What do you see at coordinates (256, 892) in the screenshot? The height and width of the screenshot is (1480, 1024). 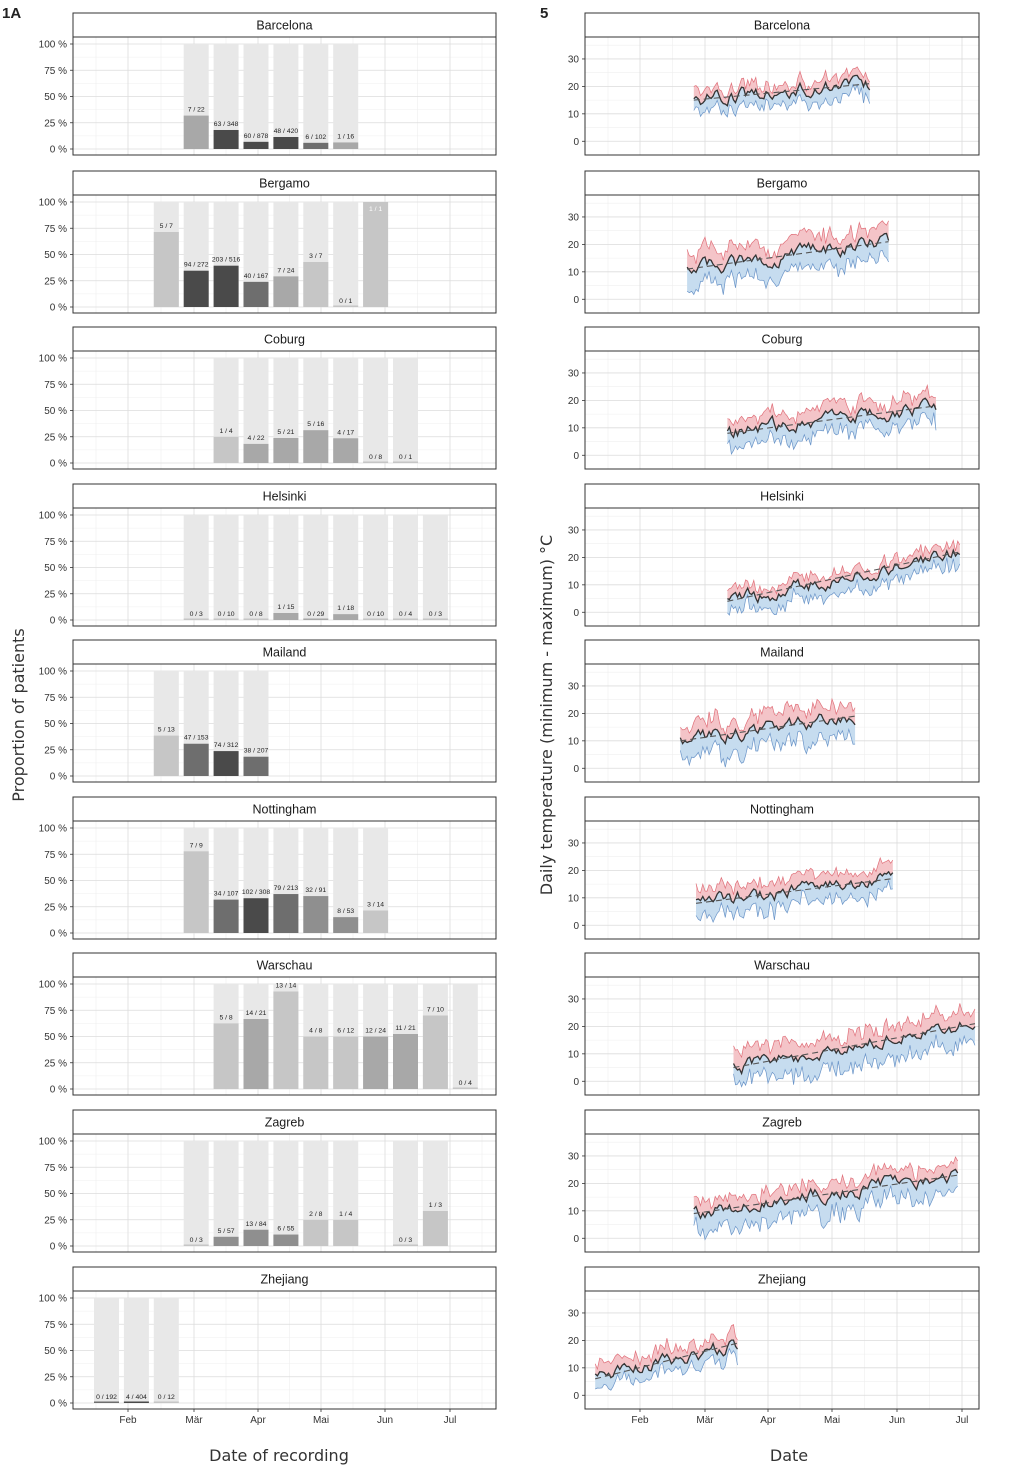 I see `bar-data-label: 102 / 308` at bounding box center [256, 892].